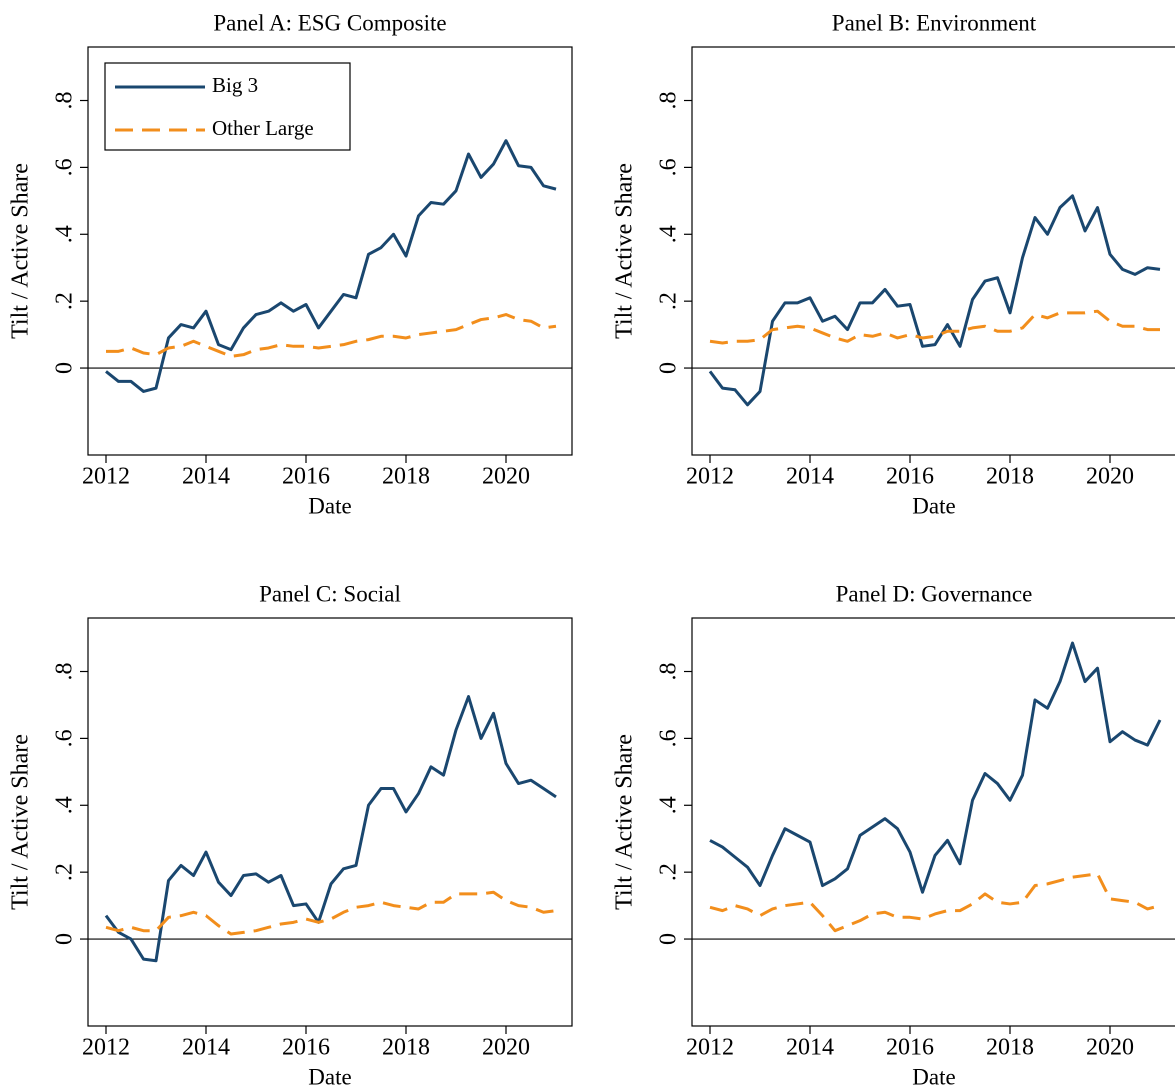 The height and width of the screenshot is (1089, 1175). I want to click on chart-title: Panel D: Governance, so click(934, 593).